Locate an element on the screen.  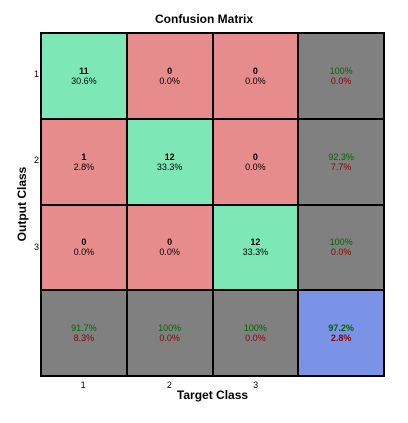
matrix-cell-1-2: 0 0.0% is located at coordinates (169, 76).